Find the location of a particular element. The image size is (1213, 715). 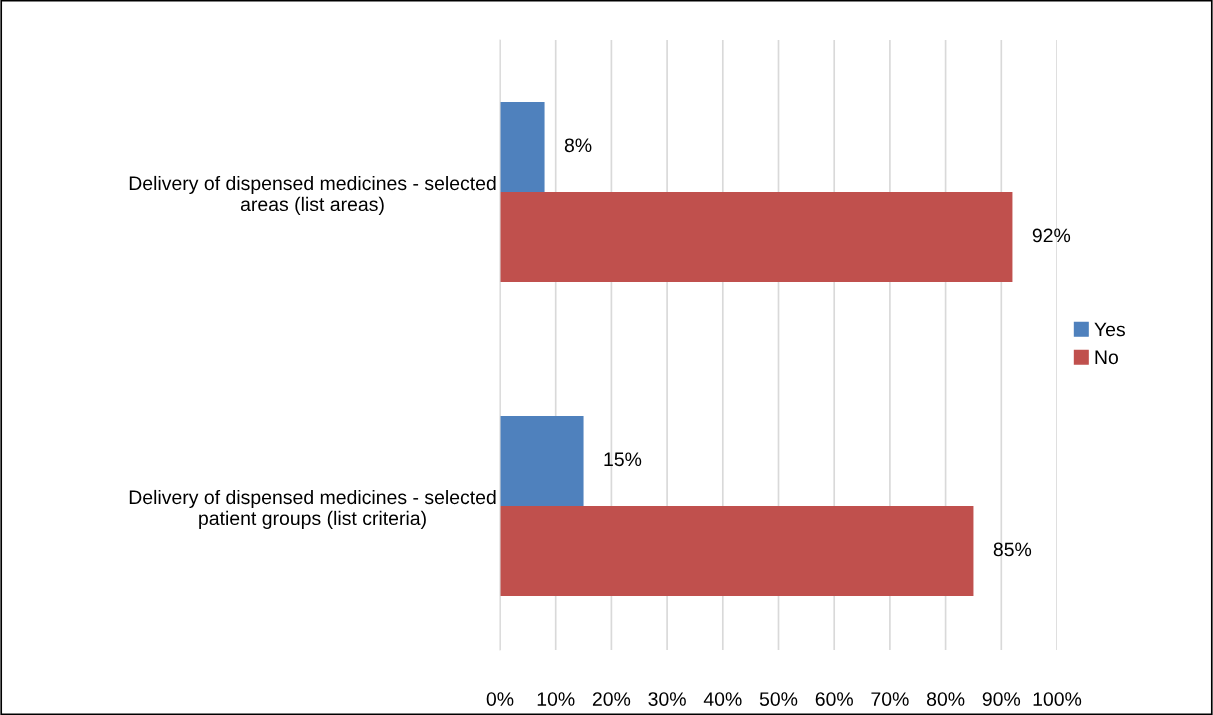

x-tick-label: 80% is located at coordinates (945, 699).